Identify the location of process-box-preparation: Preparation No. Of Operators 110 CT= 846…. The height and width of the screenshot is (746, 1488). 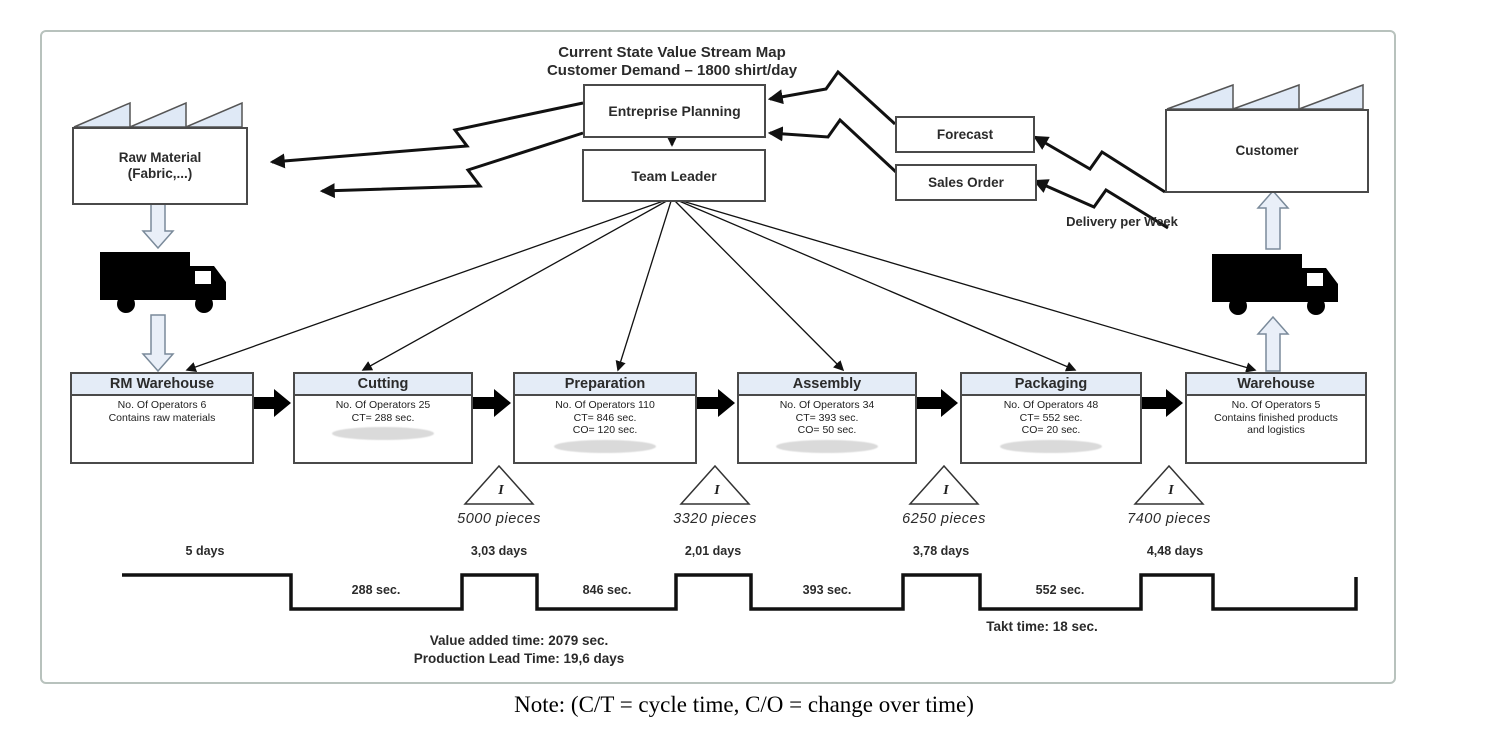
(605, 418).